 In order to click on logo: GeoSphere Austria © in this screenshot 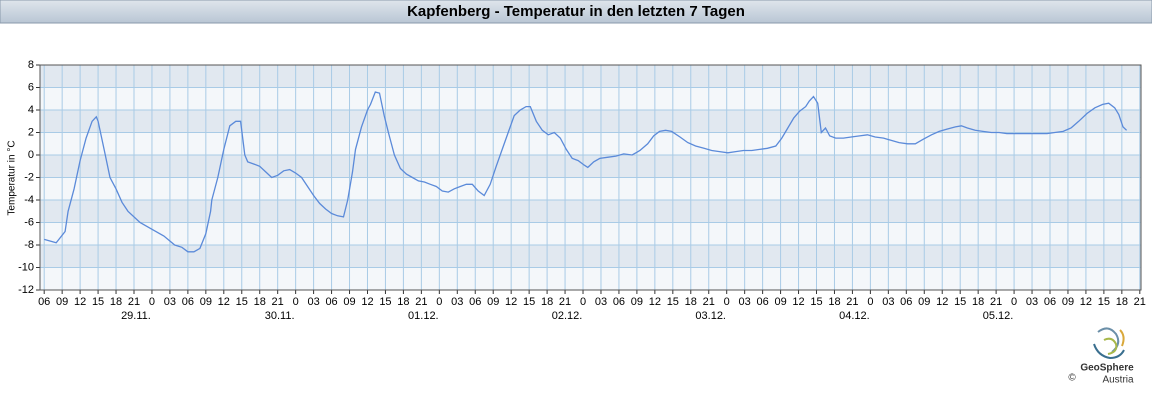, I will do `click(1101, 356)`.